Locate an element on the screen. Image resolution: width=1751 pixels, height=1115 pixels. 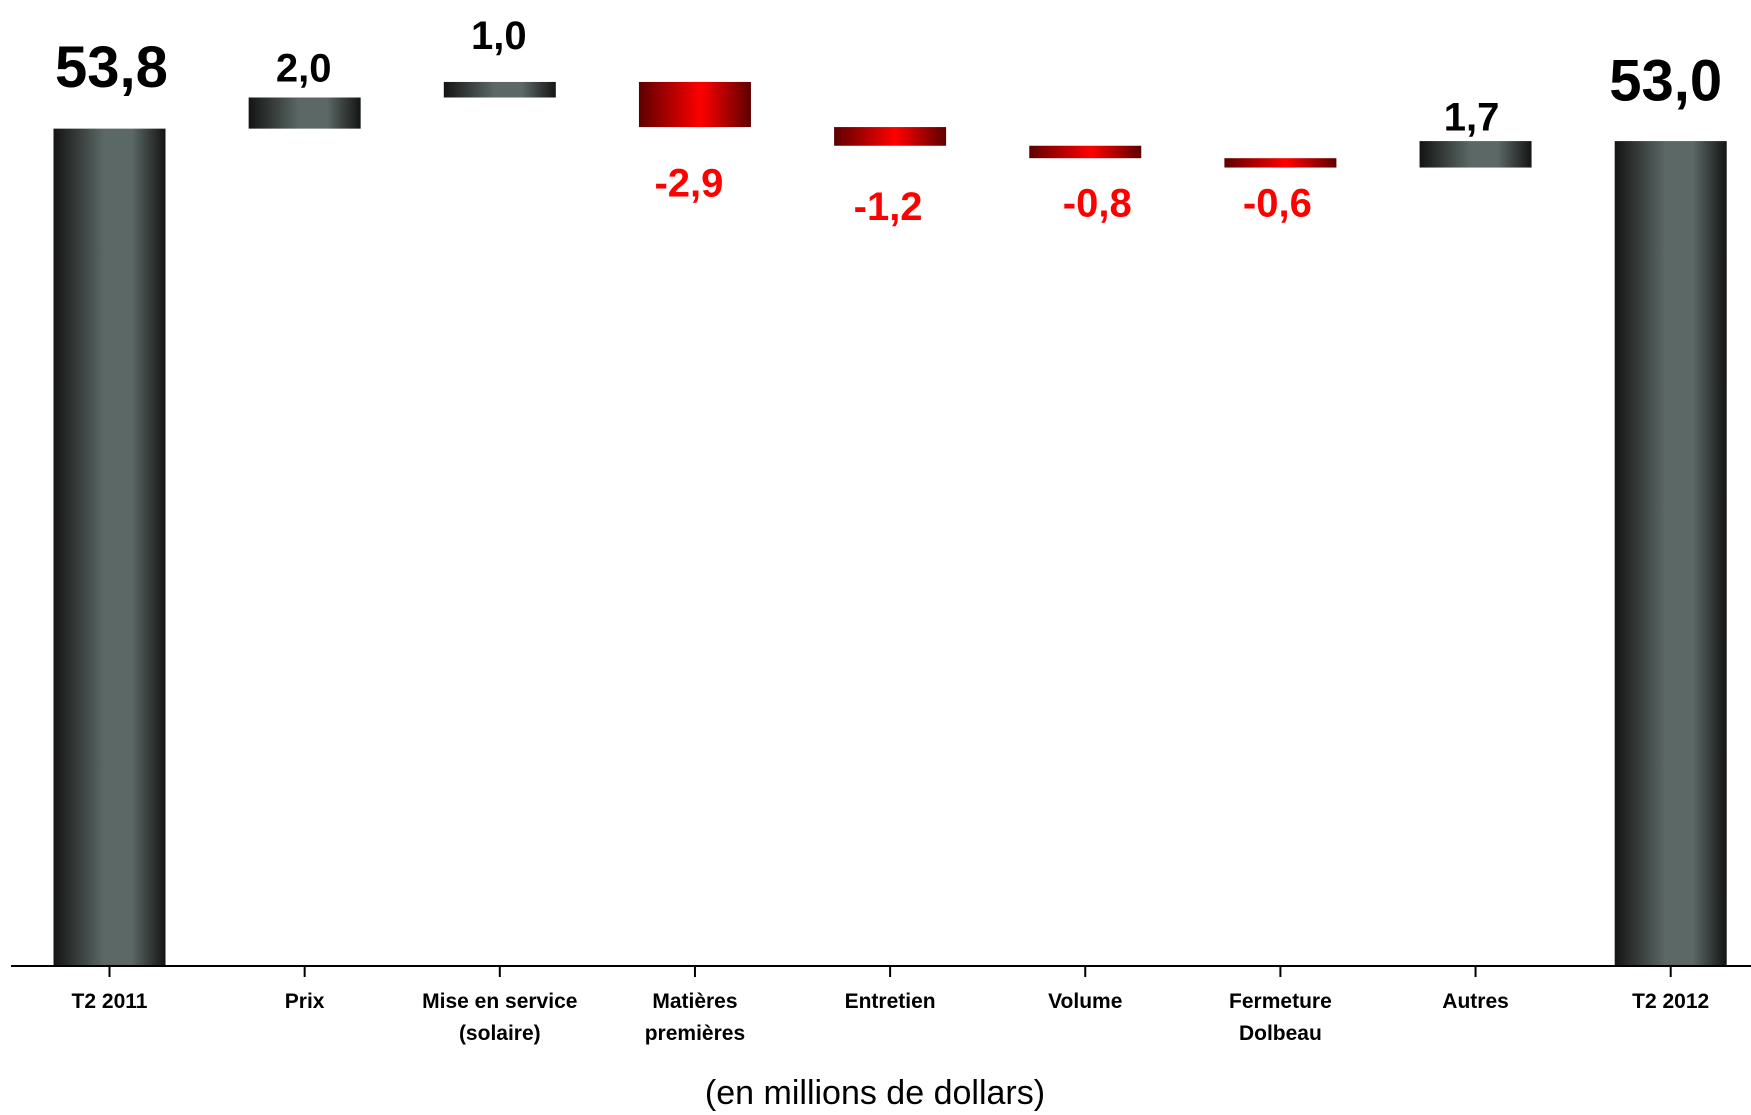
category-label-line: T2 2012 is located at coordinates (1670, 1001).